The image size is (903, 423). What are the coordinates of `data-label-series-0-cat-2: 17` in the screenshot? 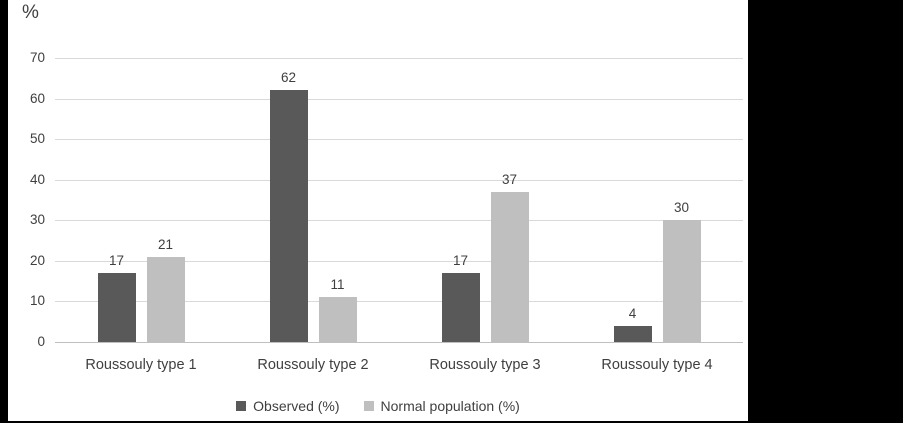 It's located at (460, 261).